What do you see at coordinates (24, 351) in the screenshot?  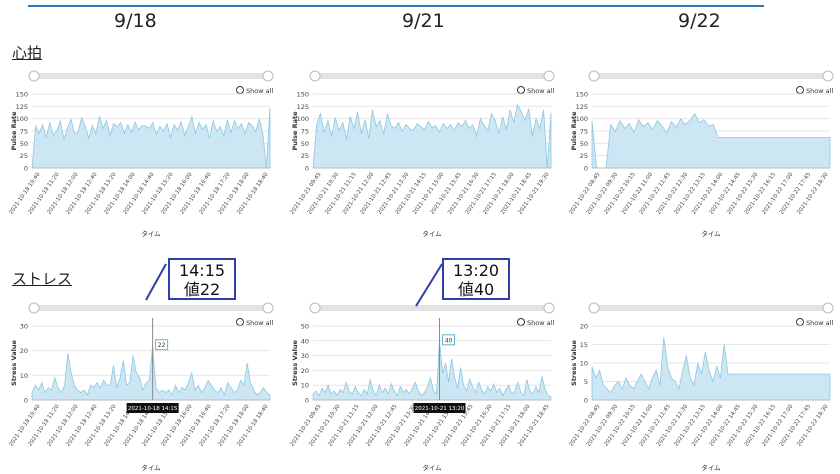 I see `chart-3-y-tick-label-2: 20` at bounding box center [24, 351].